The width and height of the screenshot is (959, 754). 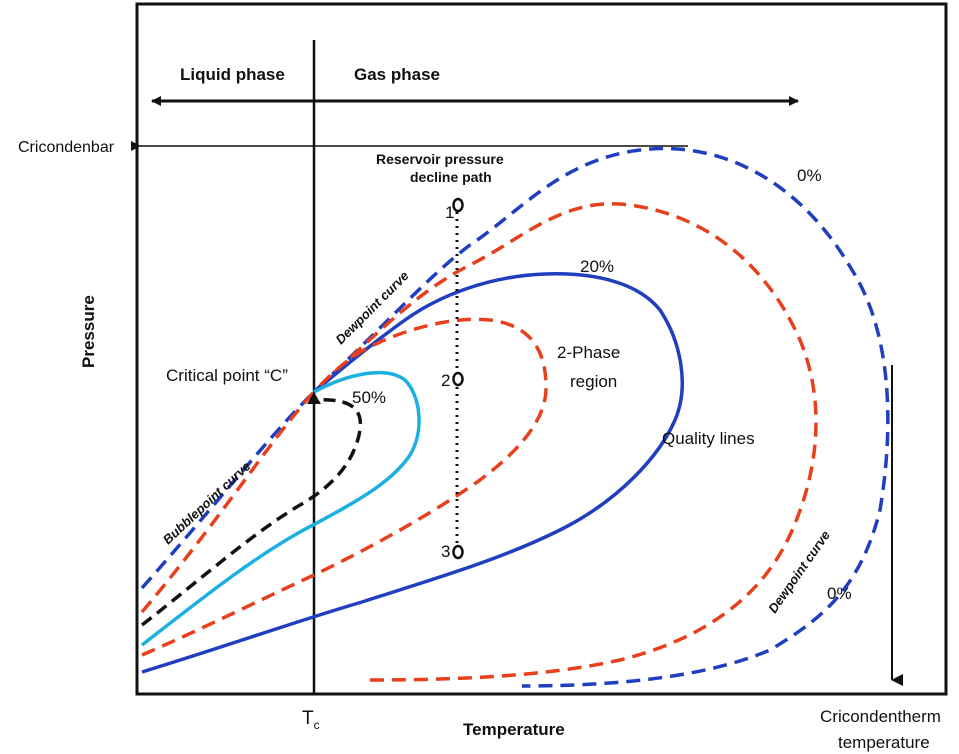 What do you see at coordinates (449, 212) in the screenshot?
I see `point-1-label: 1` at bounding box center [449, 212].